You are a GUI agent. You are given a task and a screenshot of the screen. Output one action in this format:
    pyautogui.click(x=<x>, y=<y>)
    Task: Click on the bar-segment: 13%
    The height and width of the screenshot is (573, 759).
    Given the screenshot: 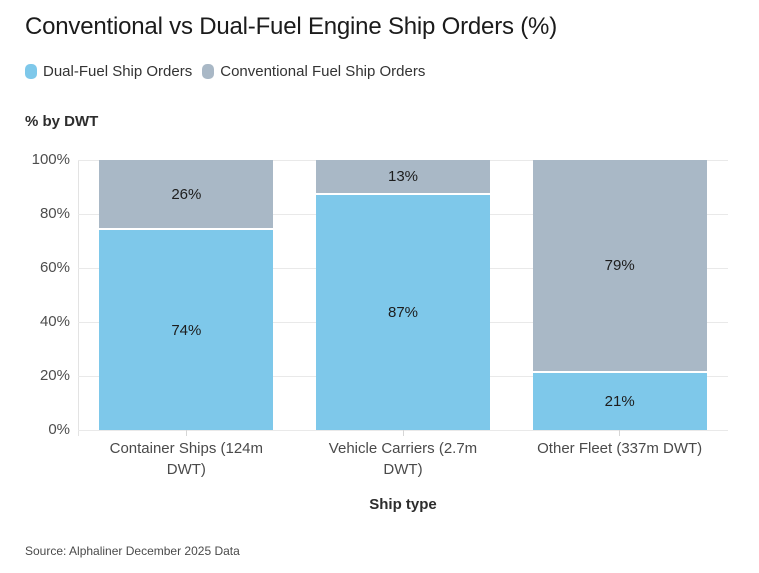 What is the action you would take?
    pyautogui.click(x=403, y=178)
    